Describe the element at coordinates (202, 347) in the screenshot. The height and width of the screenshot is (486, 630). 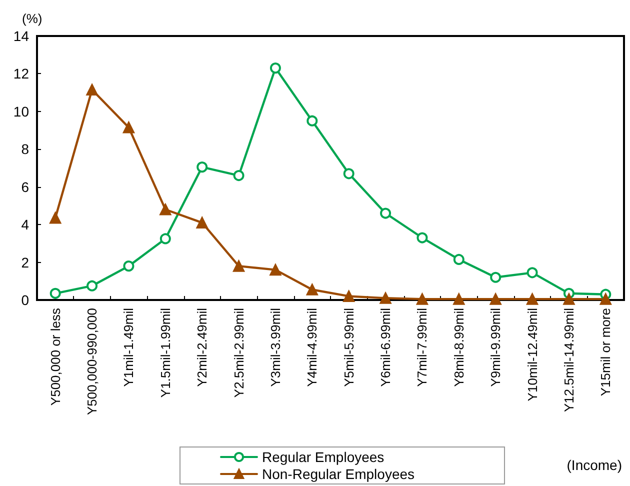
I see `x-tick-label: Y2mil-2.49mil` at that location.